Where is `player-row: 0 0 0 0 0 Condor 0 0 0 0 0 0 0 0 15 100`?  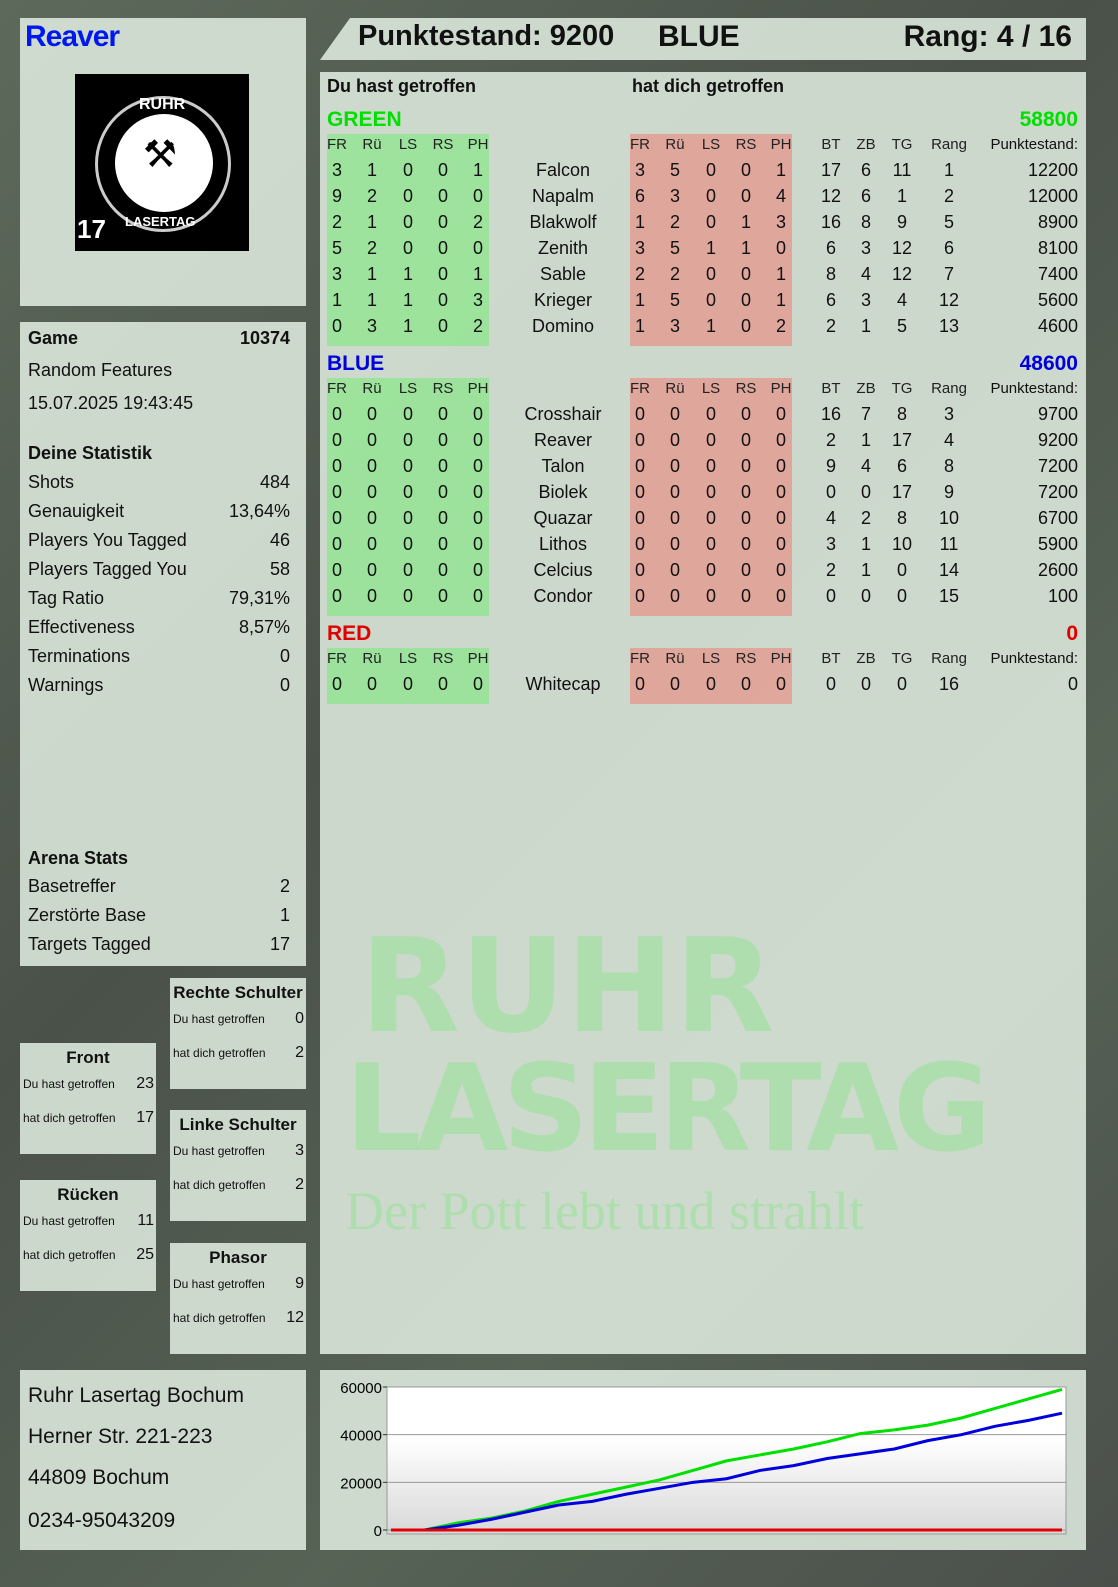 player-row: 0 0 0 0 0 Condor 0 0 0 0 0 0 0 0 15 100 is located at coordinates (703, 599).